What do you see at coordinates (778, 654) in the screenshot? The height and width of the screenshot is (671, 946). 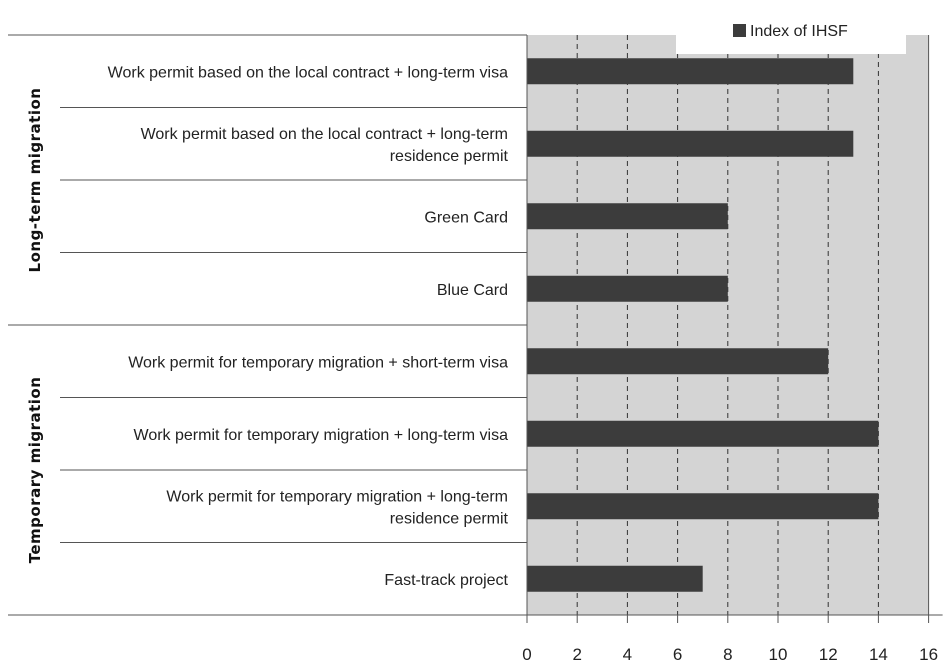 I see `x-tick-label: 10` at bounding box center [778, 654].